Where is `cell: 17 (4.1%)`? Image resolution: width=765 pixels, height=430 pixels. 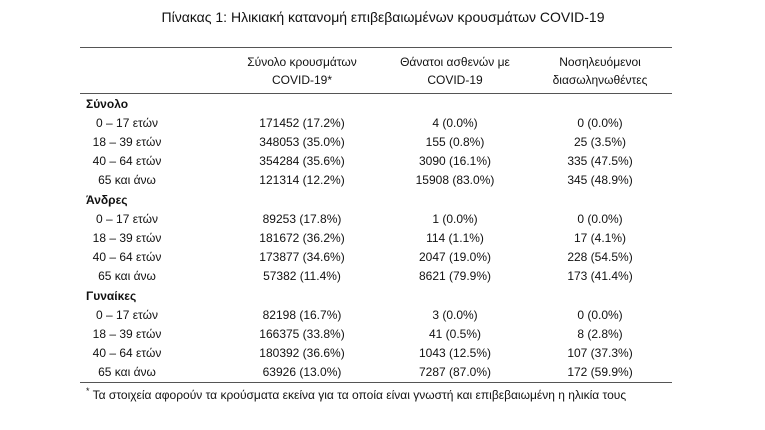
cell: 17 (4.1%) is located at coordinates (600, 238).